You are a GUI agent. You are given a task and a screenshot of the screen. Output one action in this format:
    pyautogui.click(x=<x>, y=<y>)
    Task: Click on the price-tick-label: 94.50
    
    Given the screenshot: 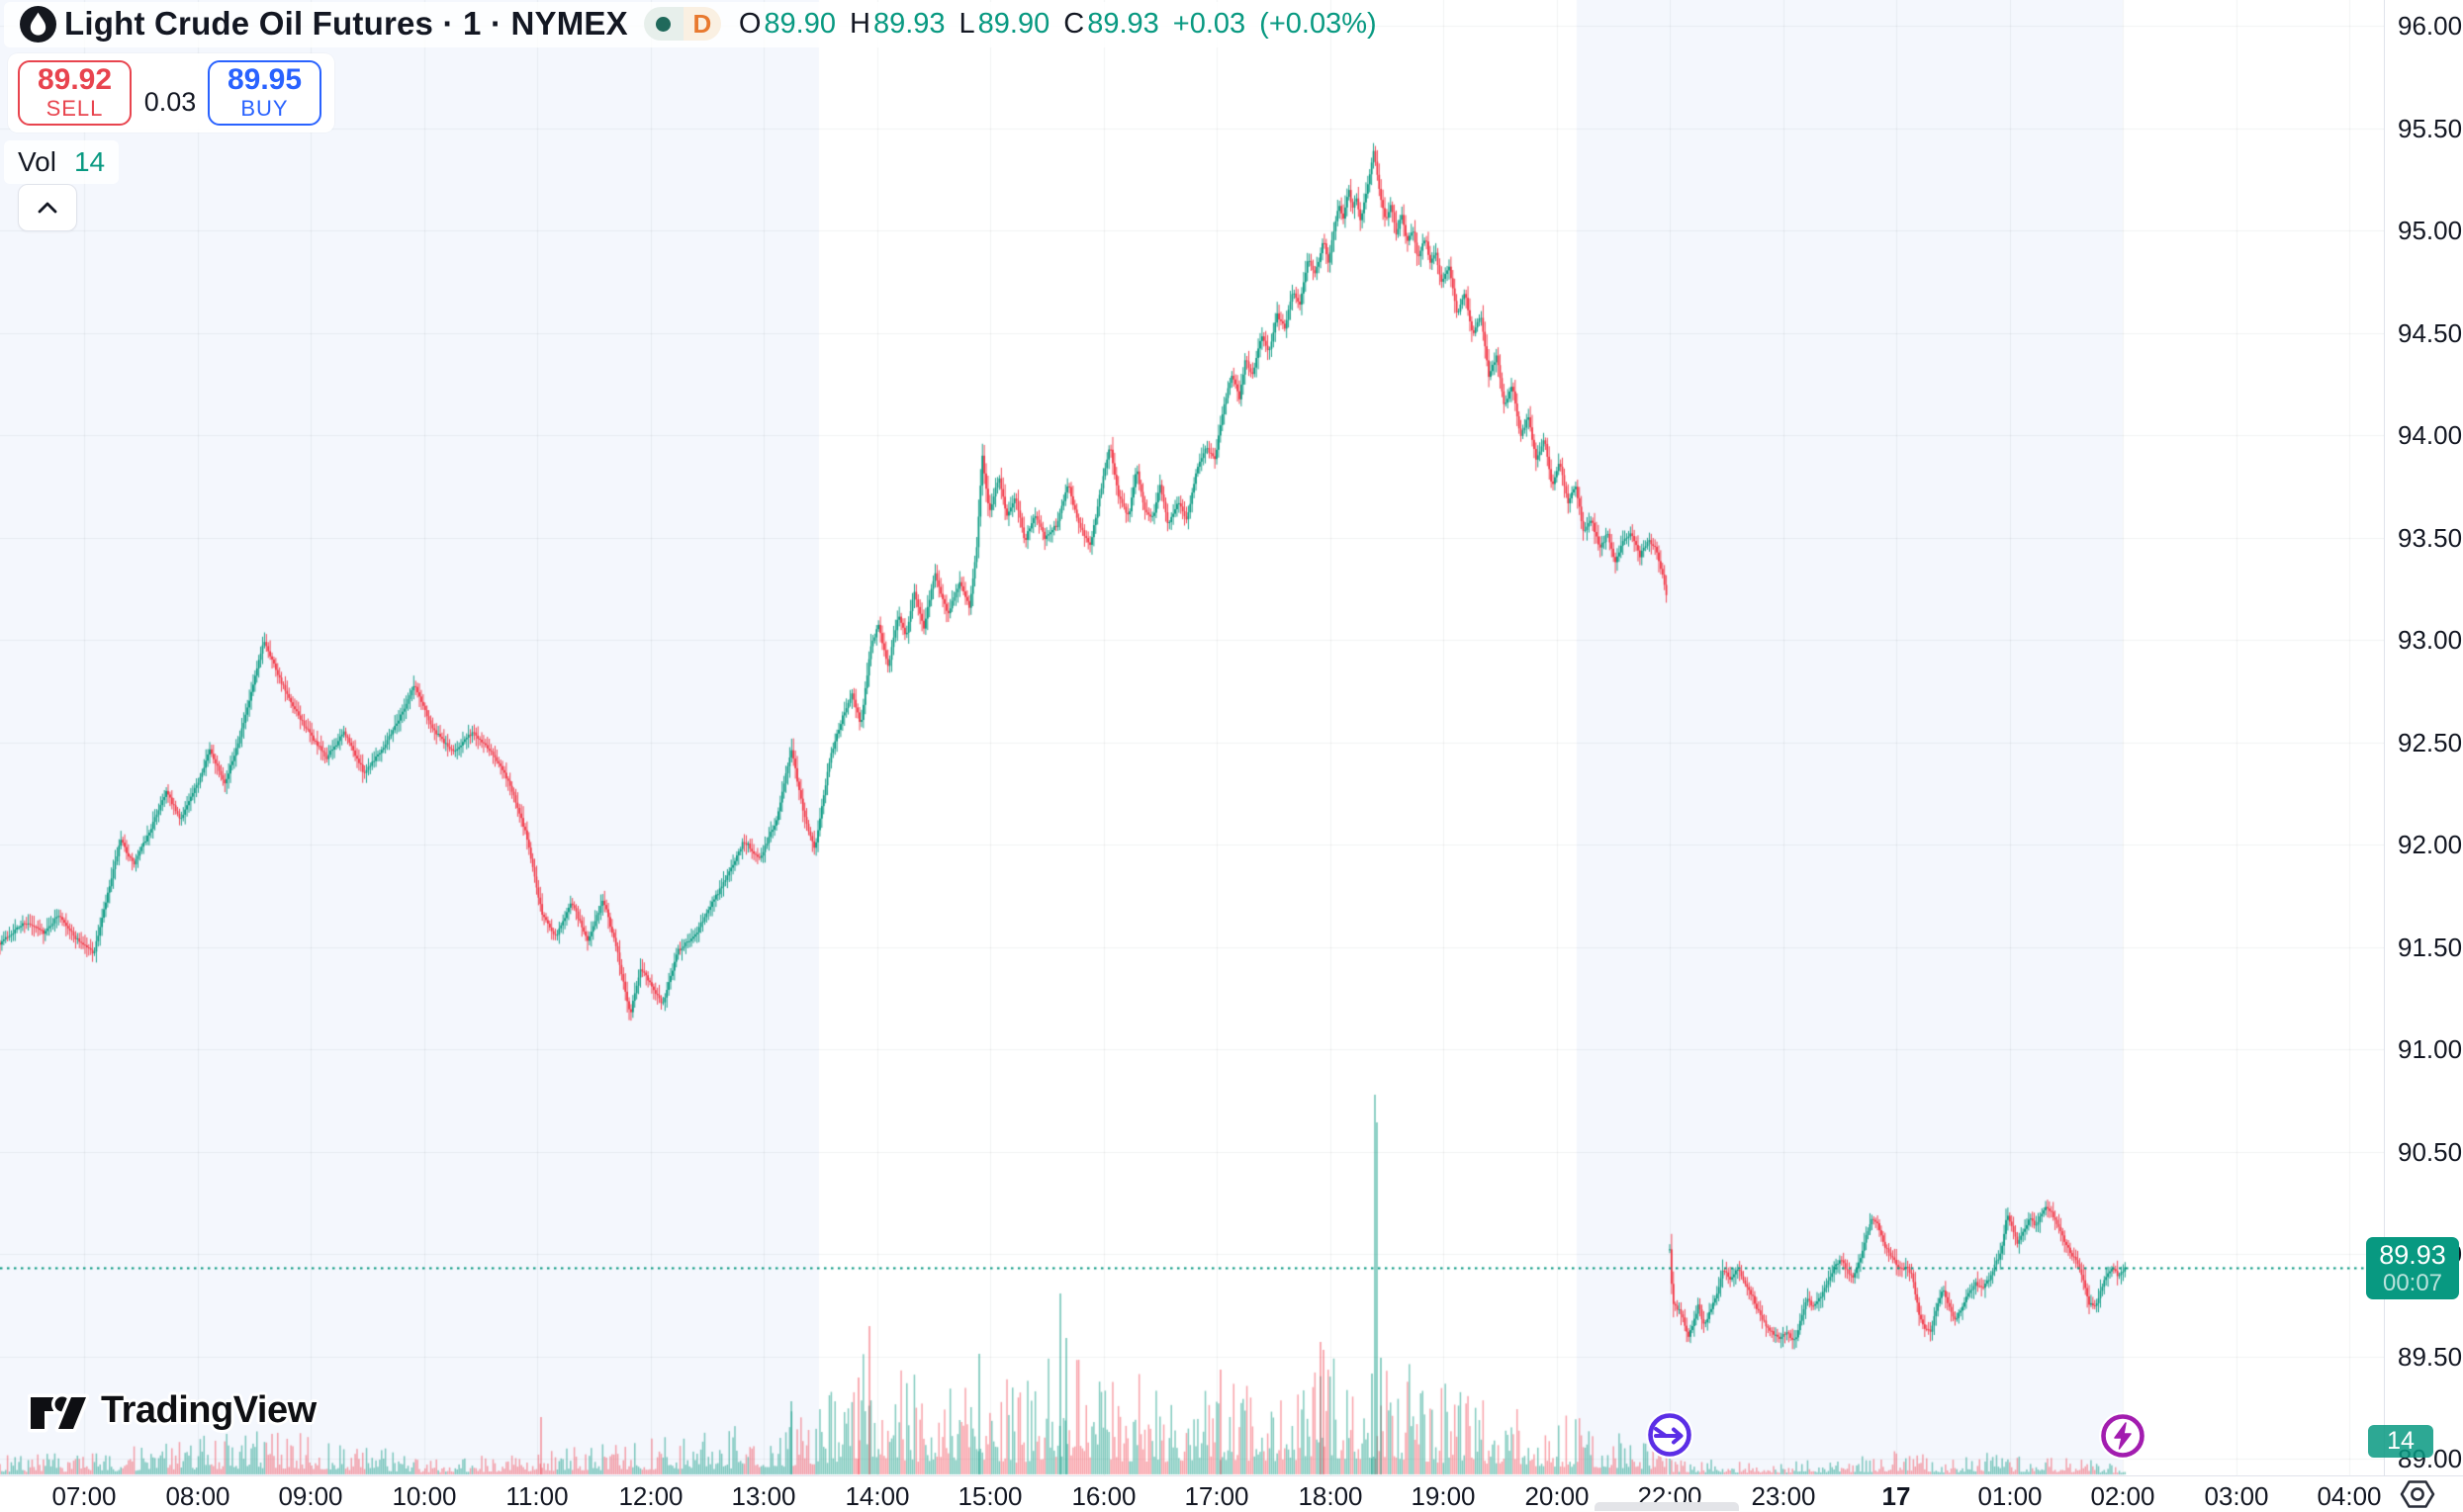 What is the action you would take?
    pyautogui.click(x=2430, y=332)
    